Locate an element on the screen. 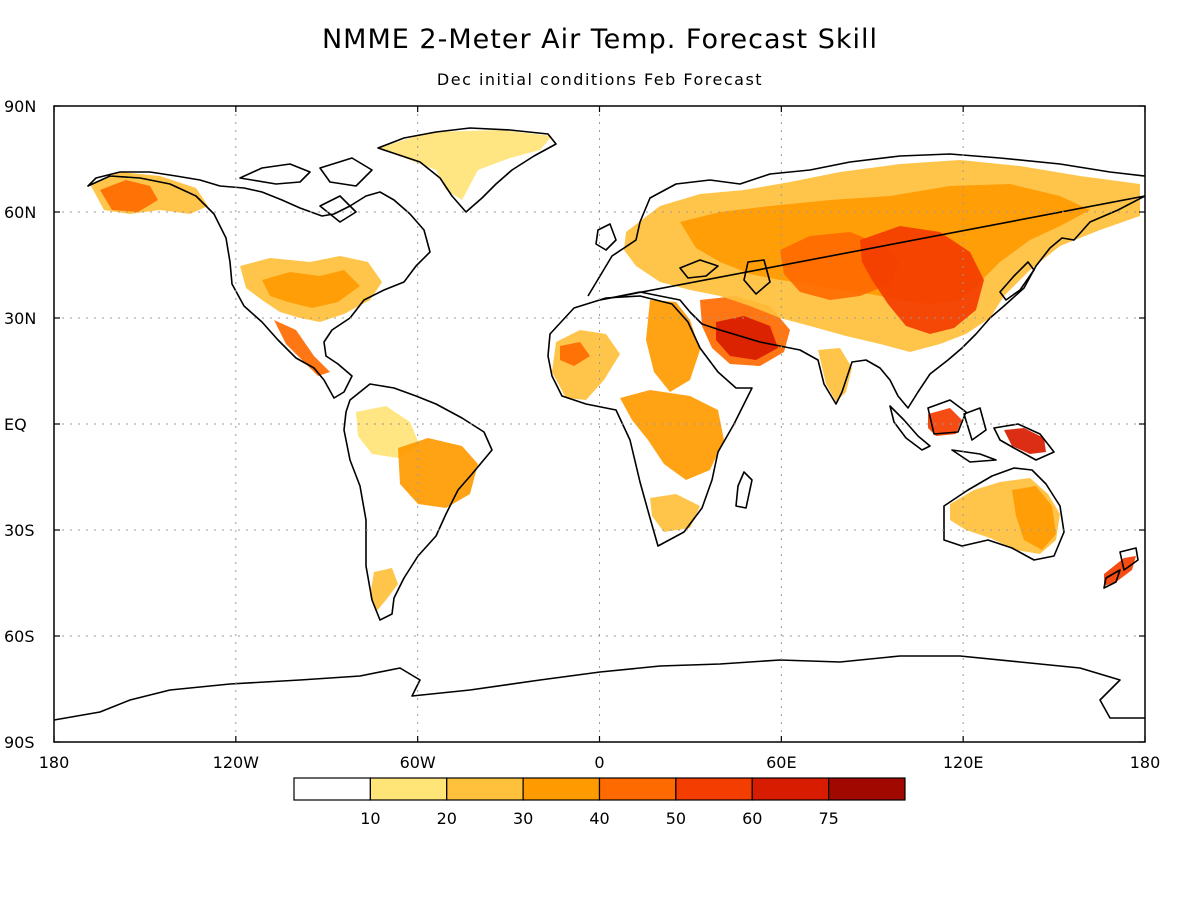 Image resolution: width=1200 pixels, height=900 pixels. coast-japan is located at coordinates (1017, 281).